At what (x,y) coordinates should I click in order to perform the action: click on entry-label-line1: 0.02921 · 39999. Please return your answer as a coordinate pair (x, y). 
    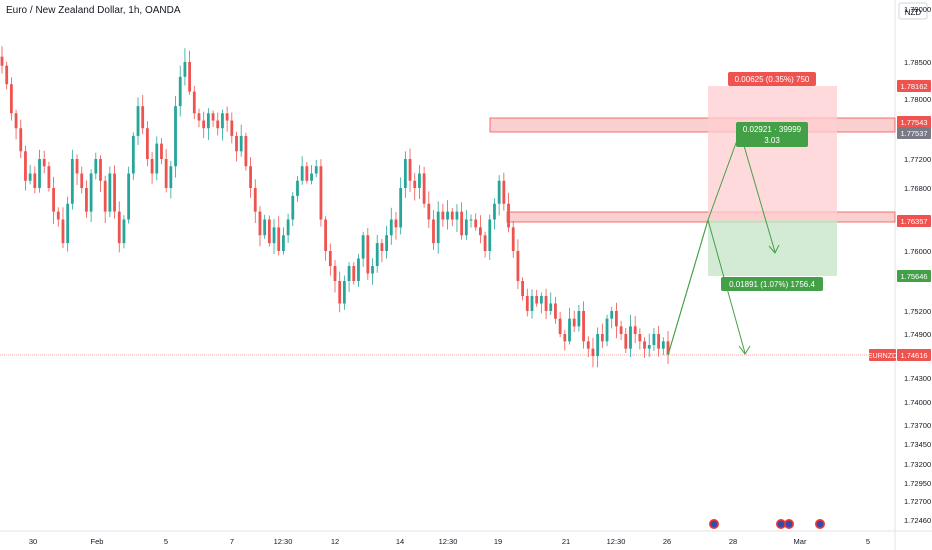
    Looking at the image, I should click on (772, 129).